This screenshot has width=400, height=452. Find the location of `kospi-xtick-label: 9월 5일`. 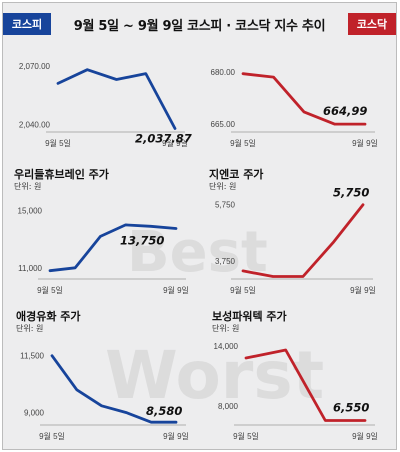

kospi-xtick-label: 9월 5일 is located at coordinates (58, 143).